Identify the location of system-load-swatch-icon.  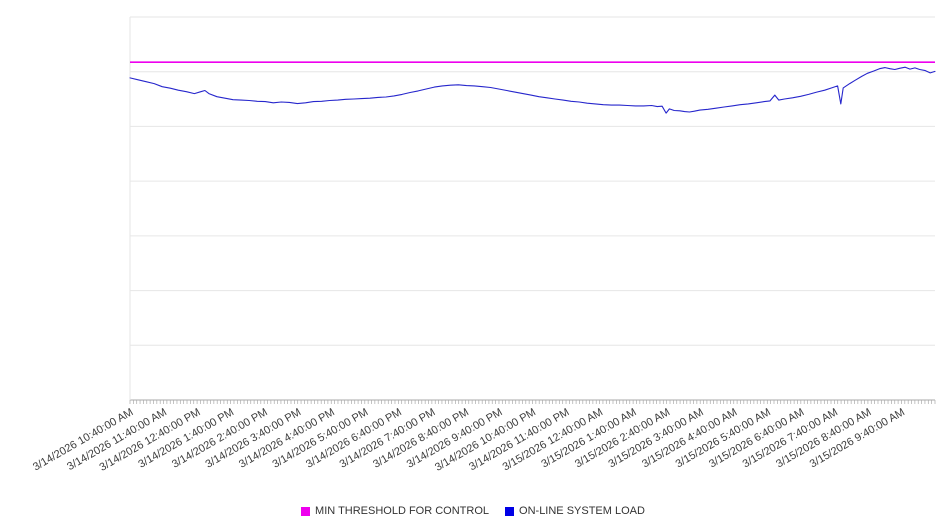
(510, 511).